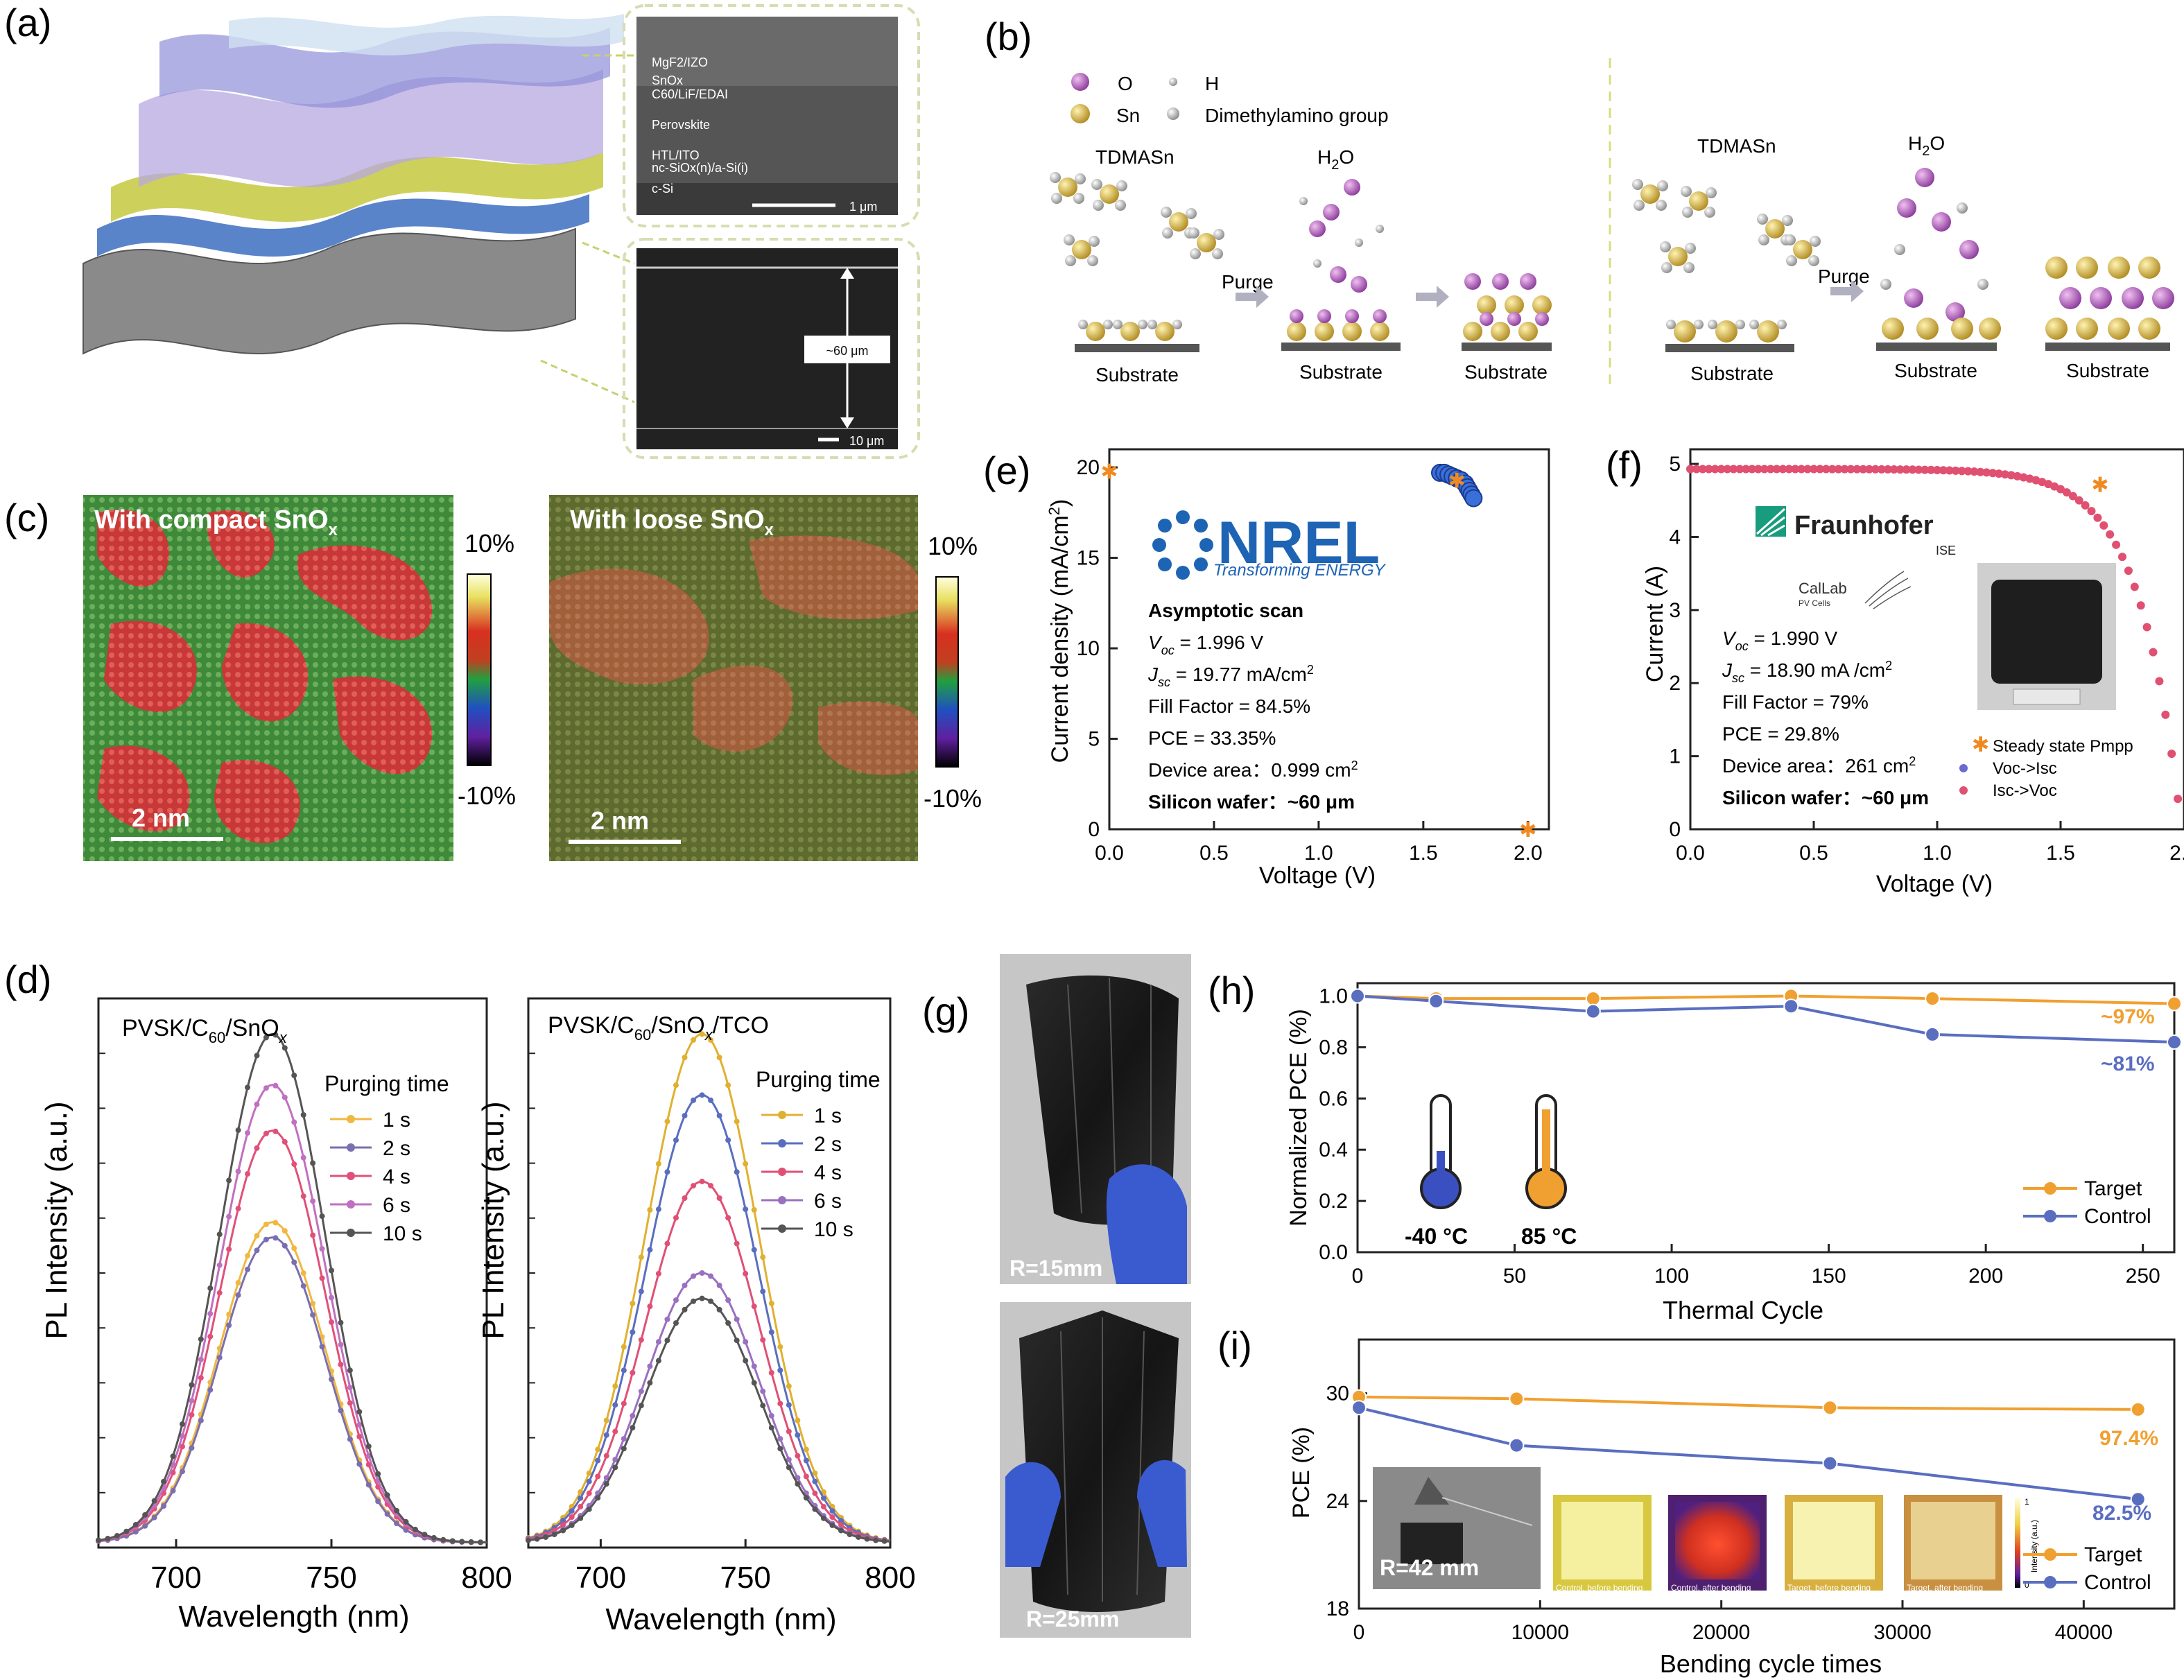 The height and width of the screenshot is (1680, 2184). I want to click on atom-legend: O H Sn Dimethylamino group, so click(1230, 100).